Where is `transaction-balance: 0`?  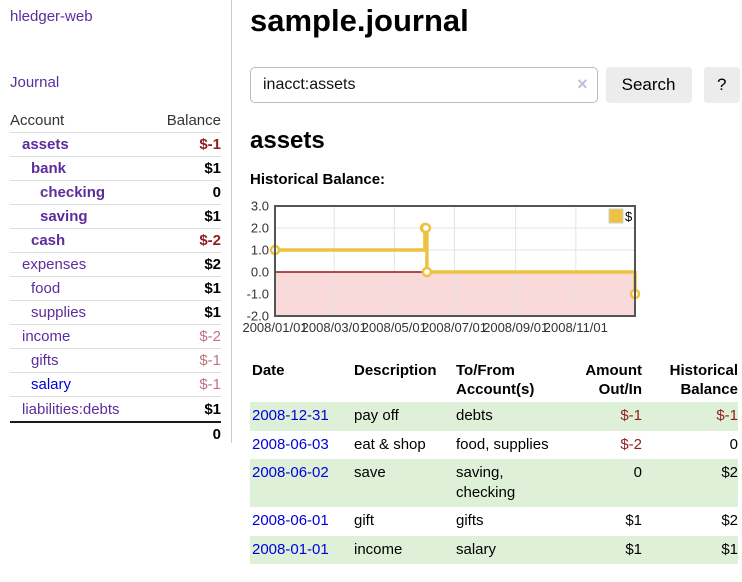 transaction-balance: 0 is located at coordinates (733, 444).